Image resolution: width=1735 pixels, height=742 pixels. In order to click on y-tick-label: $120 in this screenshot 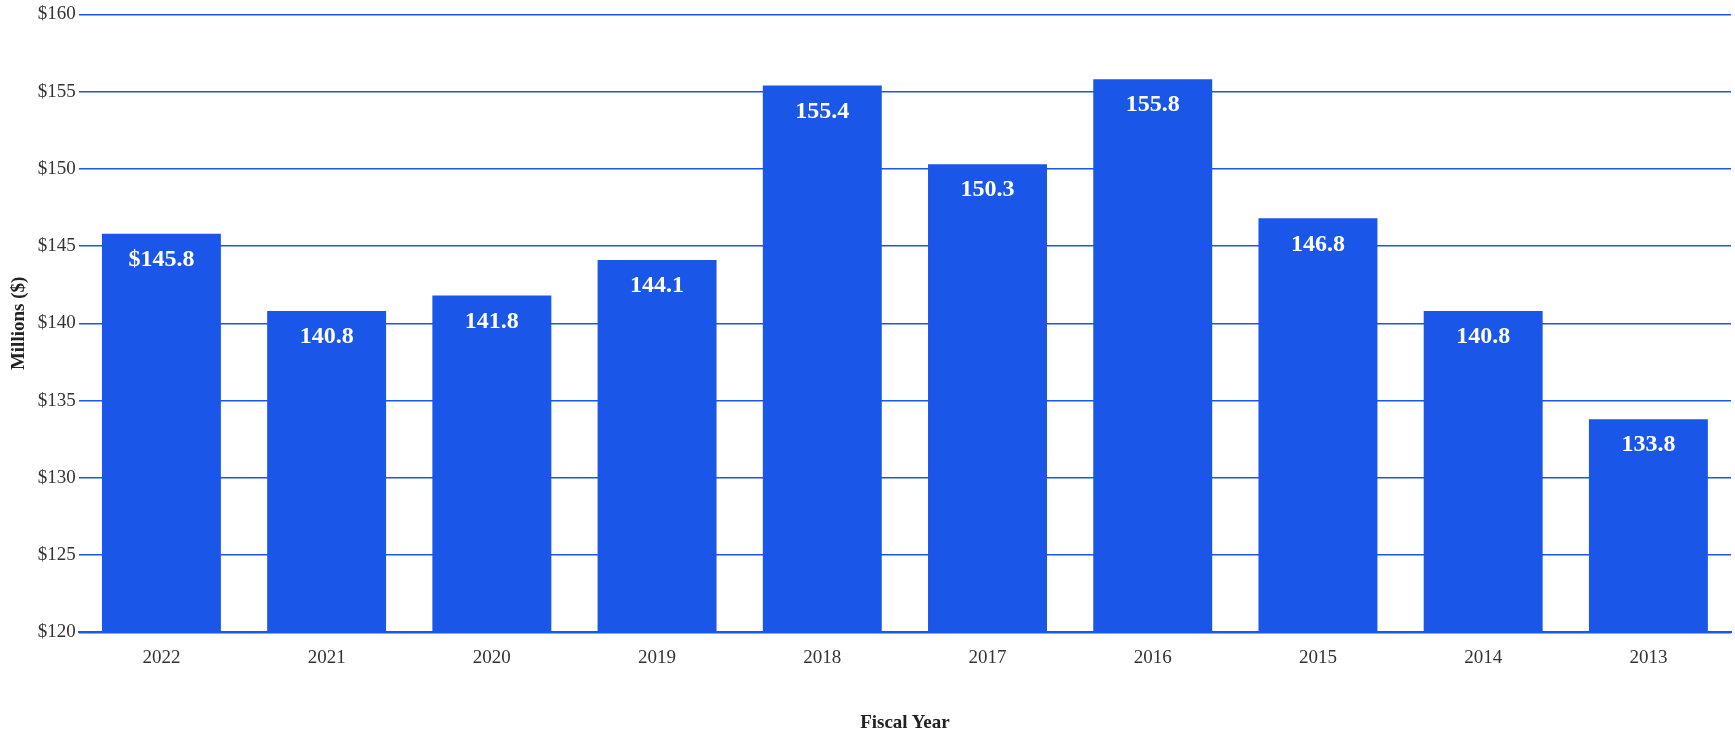, I will do `click(56, 631)`.